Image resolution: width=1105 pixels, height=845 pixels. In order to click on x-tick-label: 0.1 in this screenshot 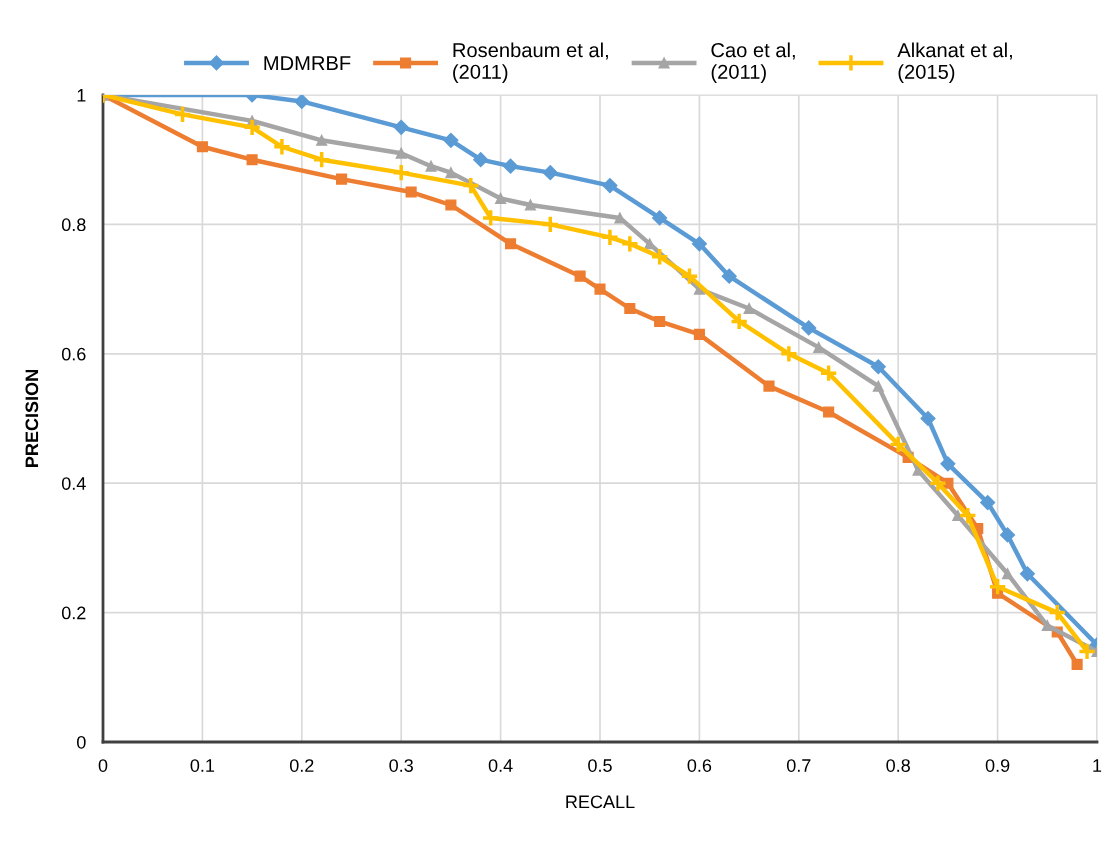, I will do `click(202, 765)`.